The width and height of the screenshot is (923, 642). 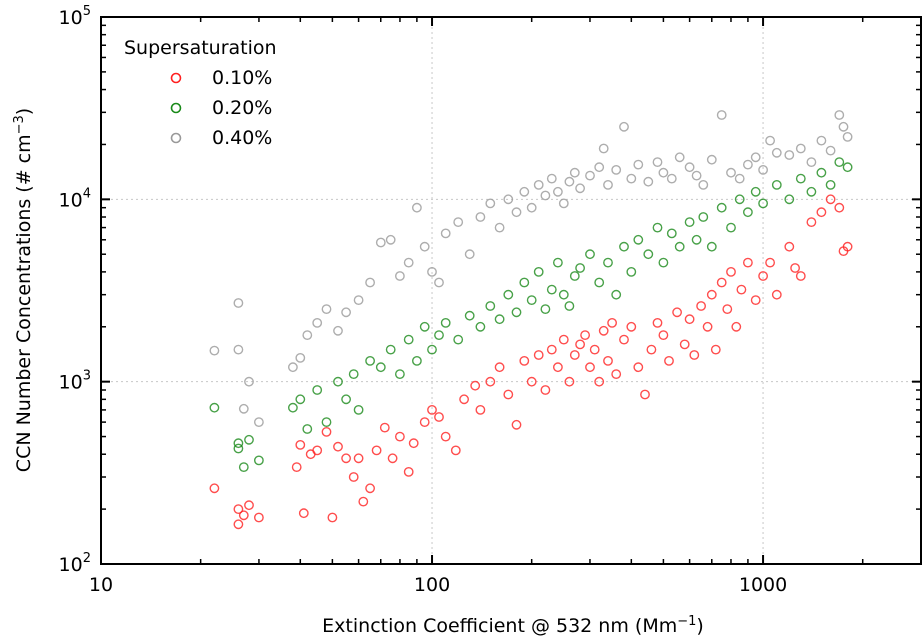 I want to click on y-tick-label: 10³, so click(x=75, y=381).